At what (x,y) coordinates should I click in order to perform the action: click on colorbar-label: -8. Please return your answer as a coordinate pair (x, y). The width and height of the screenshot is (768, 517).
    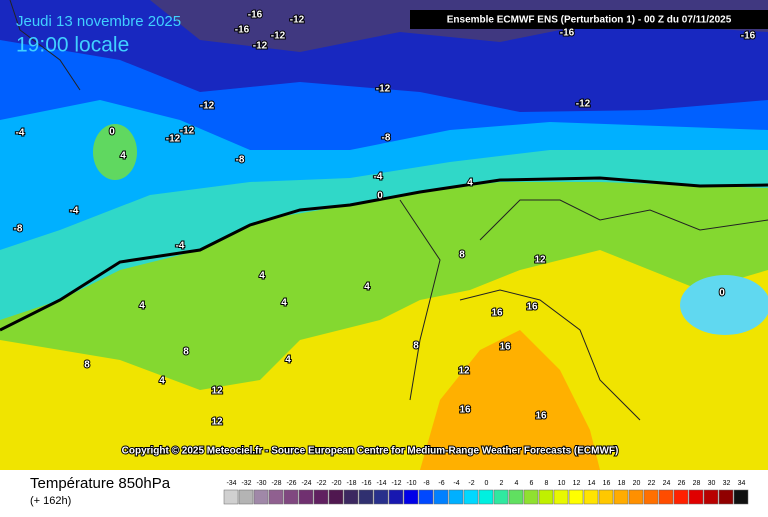
    Looking at the image, I should click on (426, 483).